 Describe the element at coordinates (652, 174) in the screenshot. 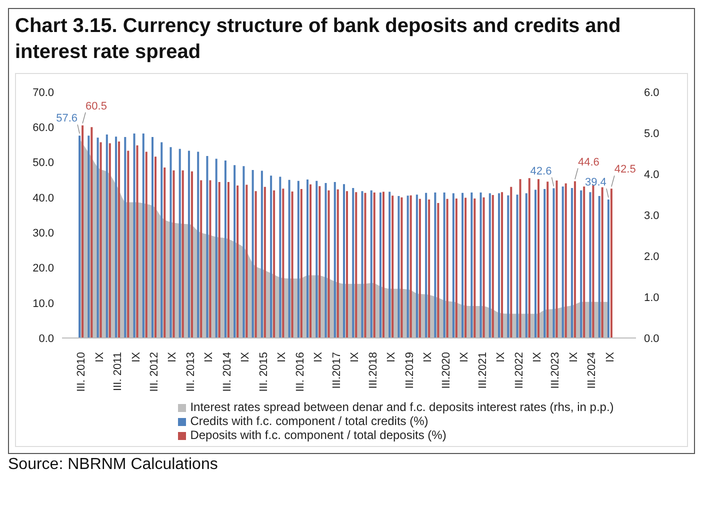

I see `y2-tick-label: 4.0` at that location.